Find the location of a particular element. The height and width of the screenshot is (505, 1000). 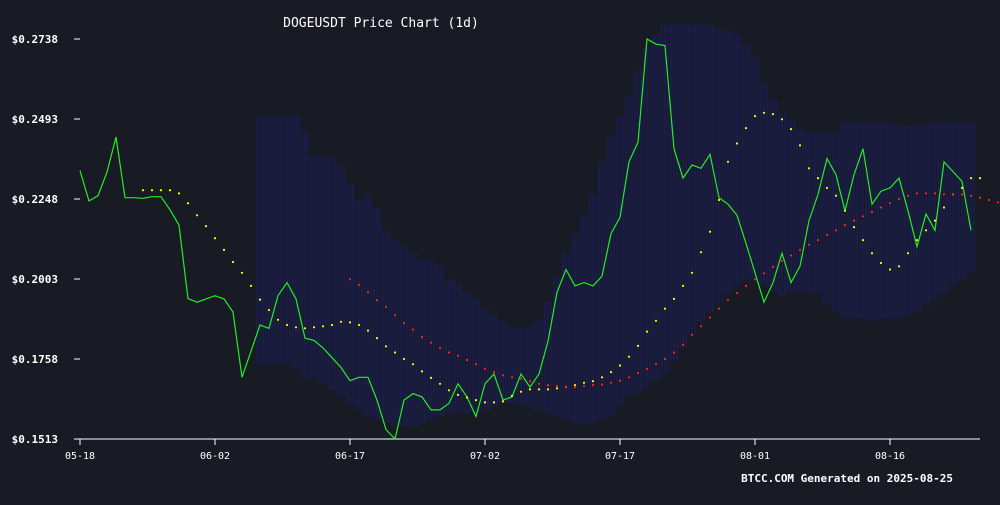

x-tick-label: 06-17 is located at coordinates (350, 456).